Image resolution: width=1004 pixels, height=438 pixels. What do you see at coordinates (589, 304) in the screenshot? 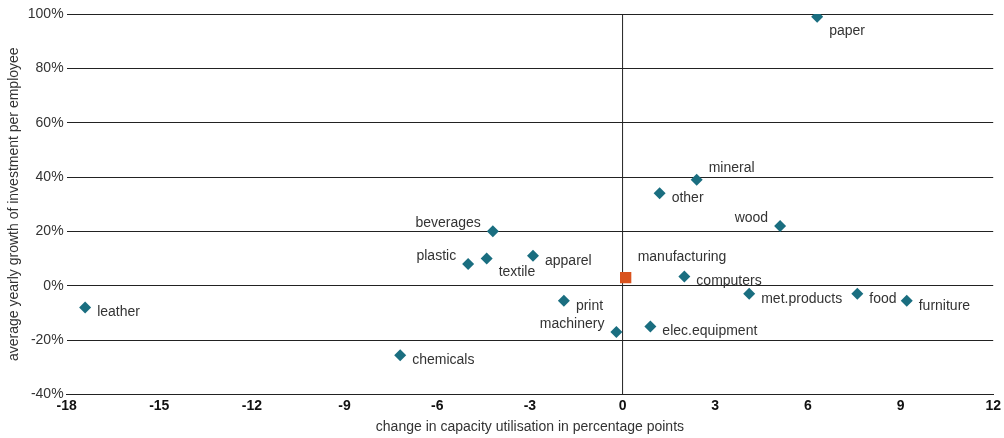
I see `annotation: print` at bounding box center [589, 304].